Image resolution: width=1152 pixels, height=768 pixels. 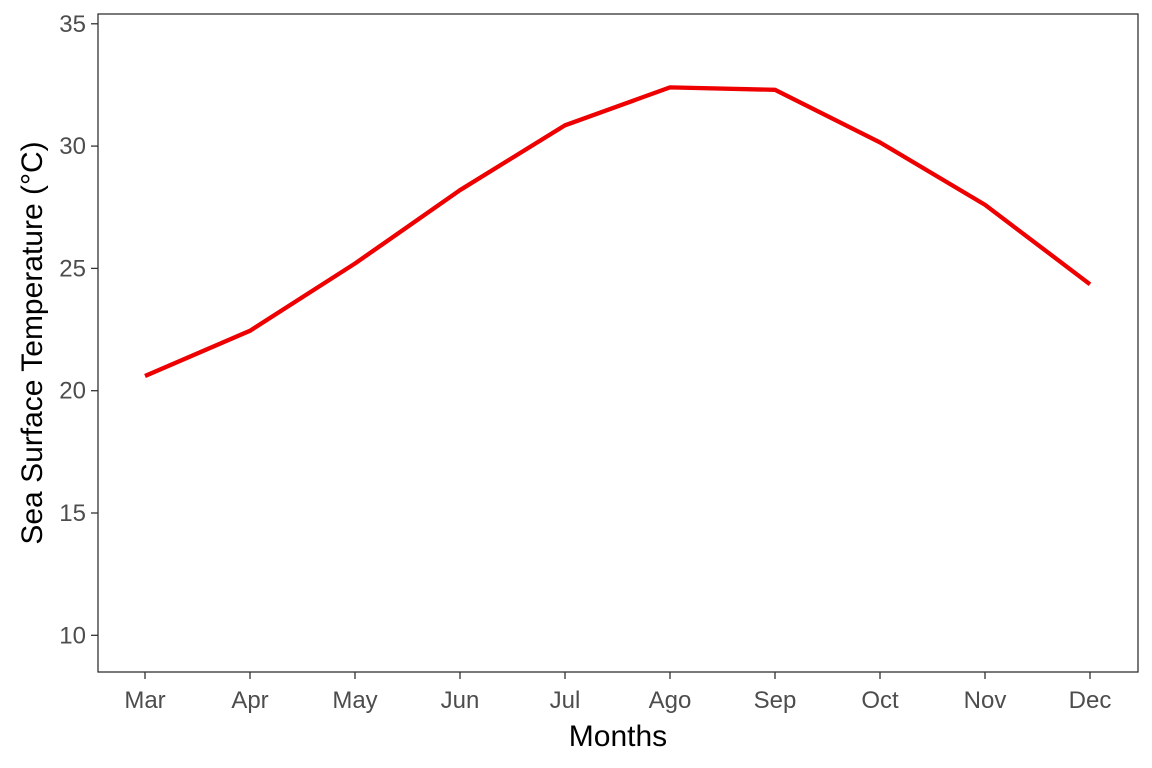 What do you see at coordinates (78, 330) in the screenshot?
I see `y-axis: 10 15 20 25 30 35` at bounding box center [78, 330].